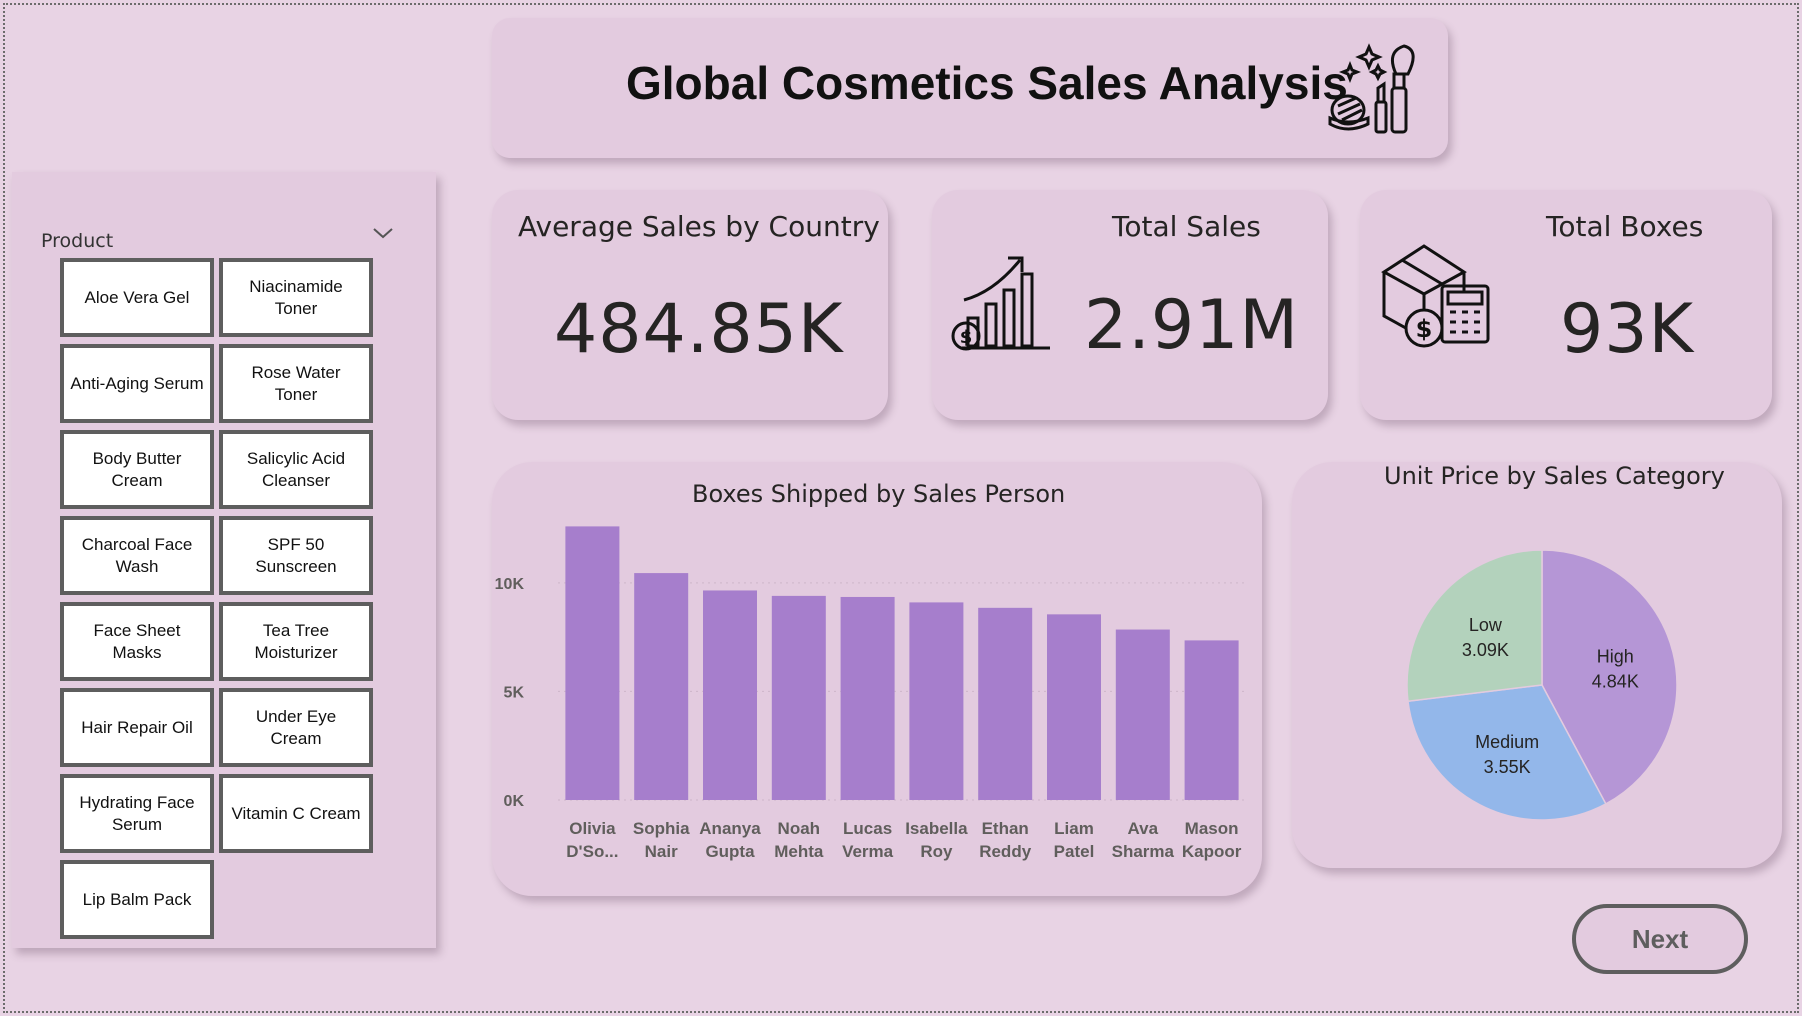 This screenshot has height=1016, width=1802. Describe the element at coordinates (1485, 650) in the screenshot. I see `pie-value-label: 3.09K` at that location.